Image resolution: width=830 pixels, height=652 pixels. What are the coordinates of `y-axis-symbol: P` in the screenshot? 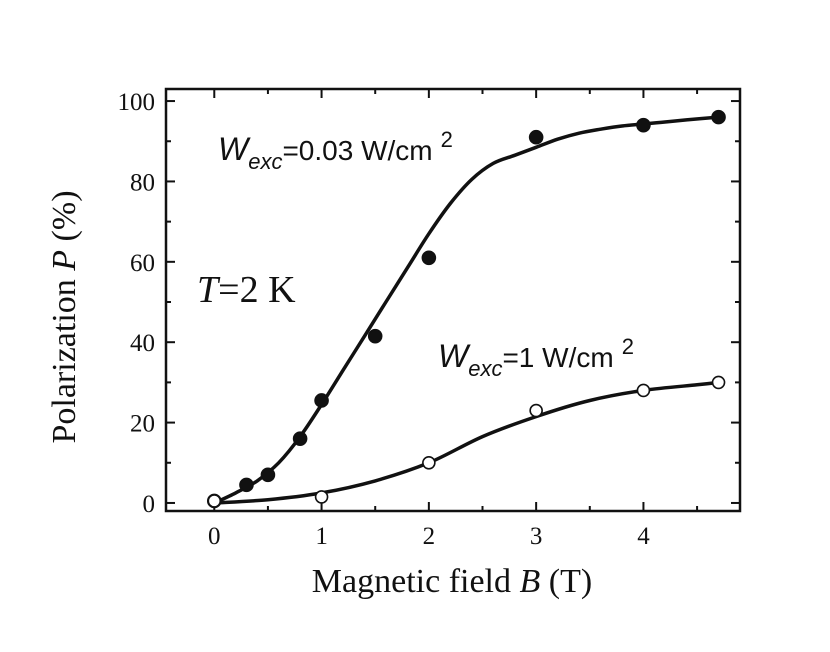 It's located at (64, 261).